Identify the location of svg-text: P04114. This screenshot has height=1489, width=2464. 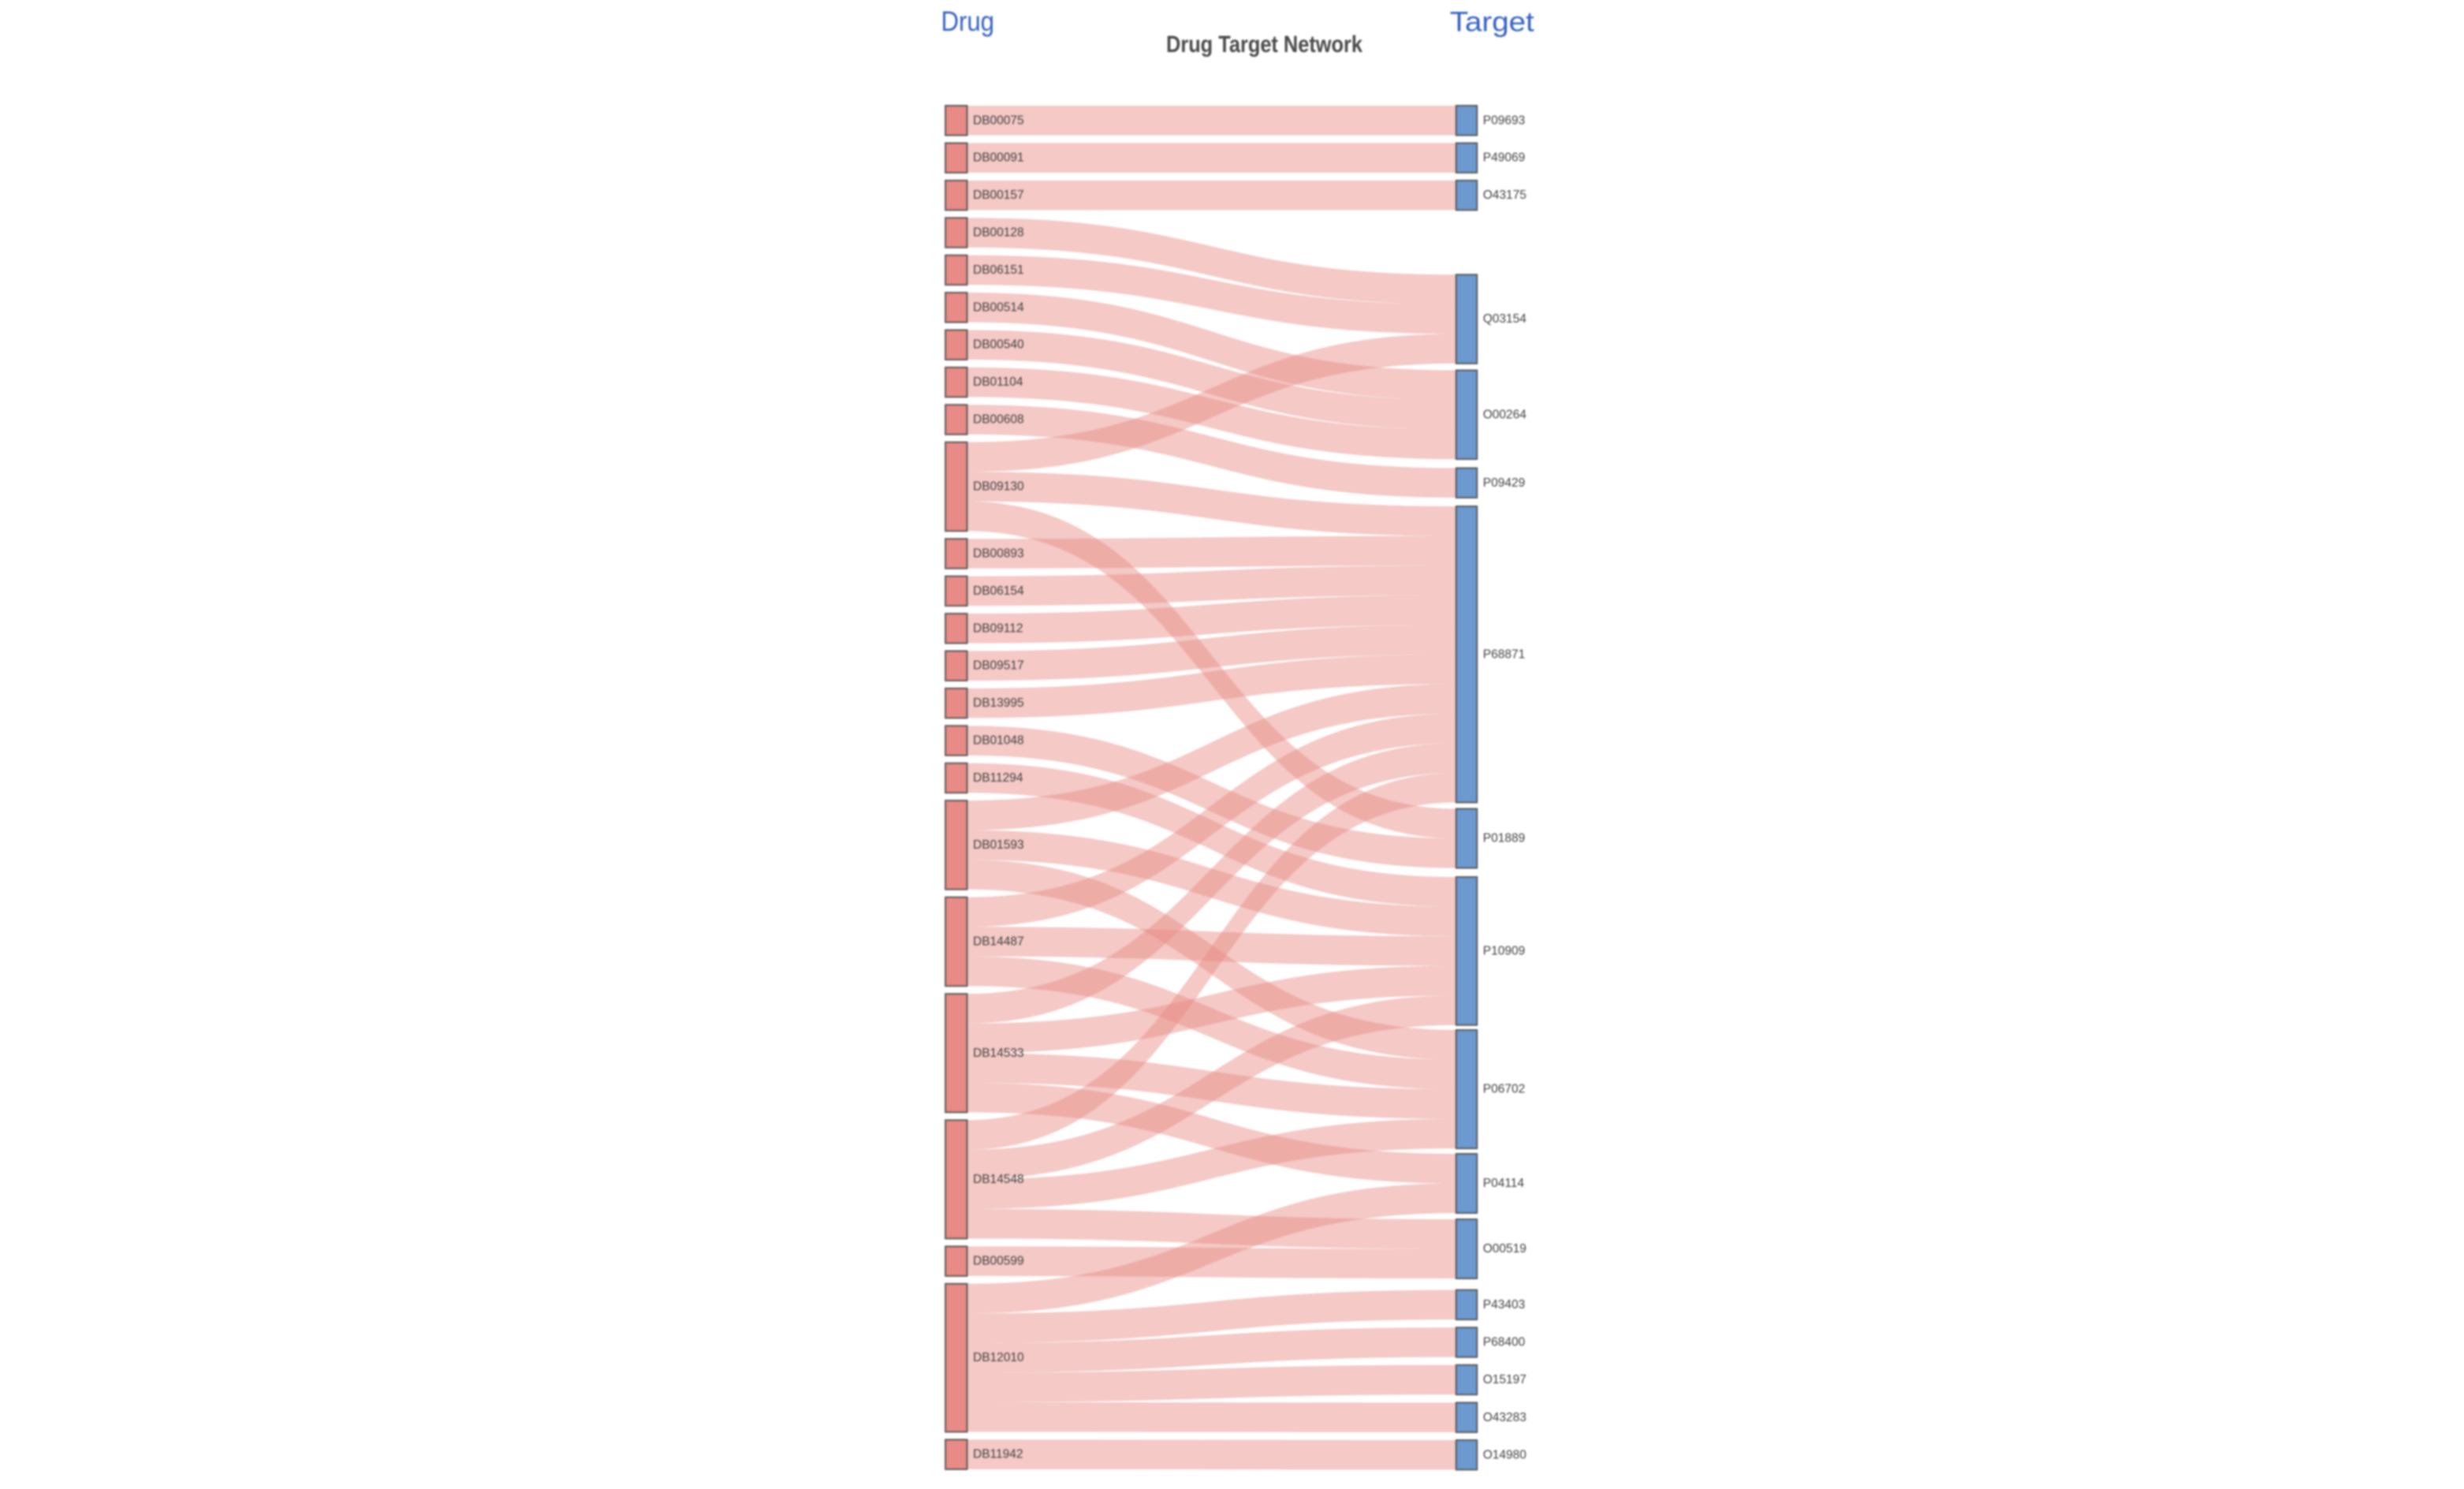
(1504, 1184).